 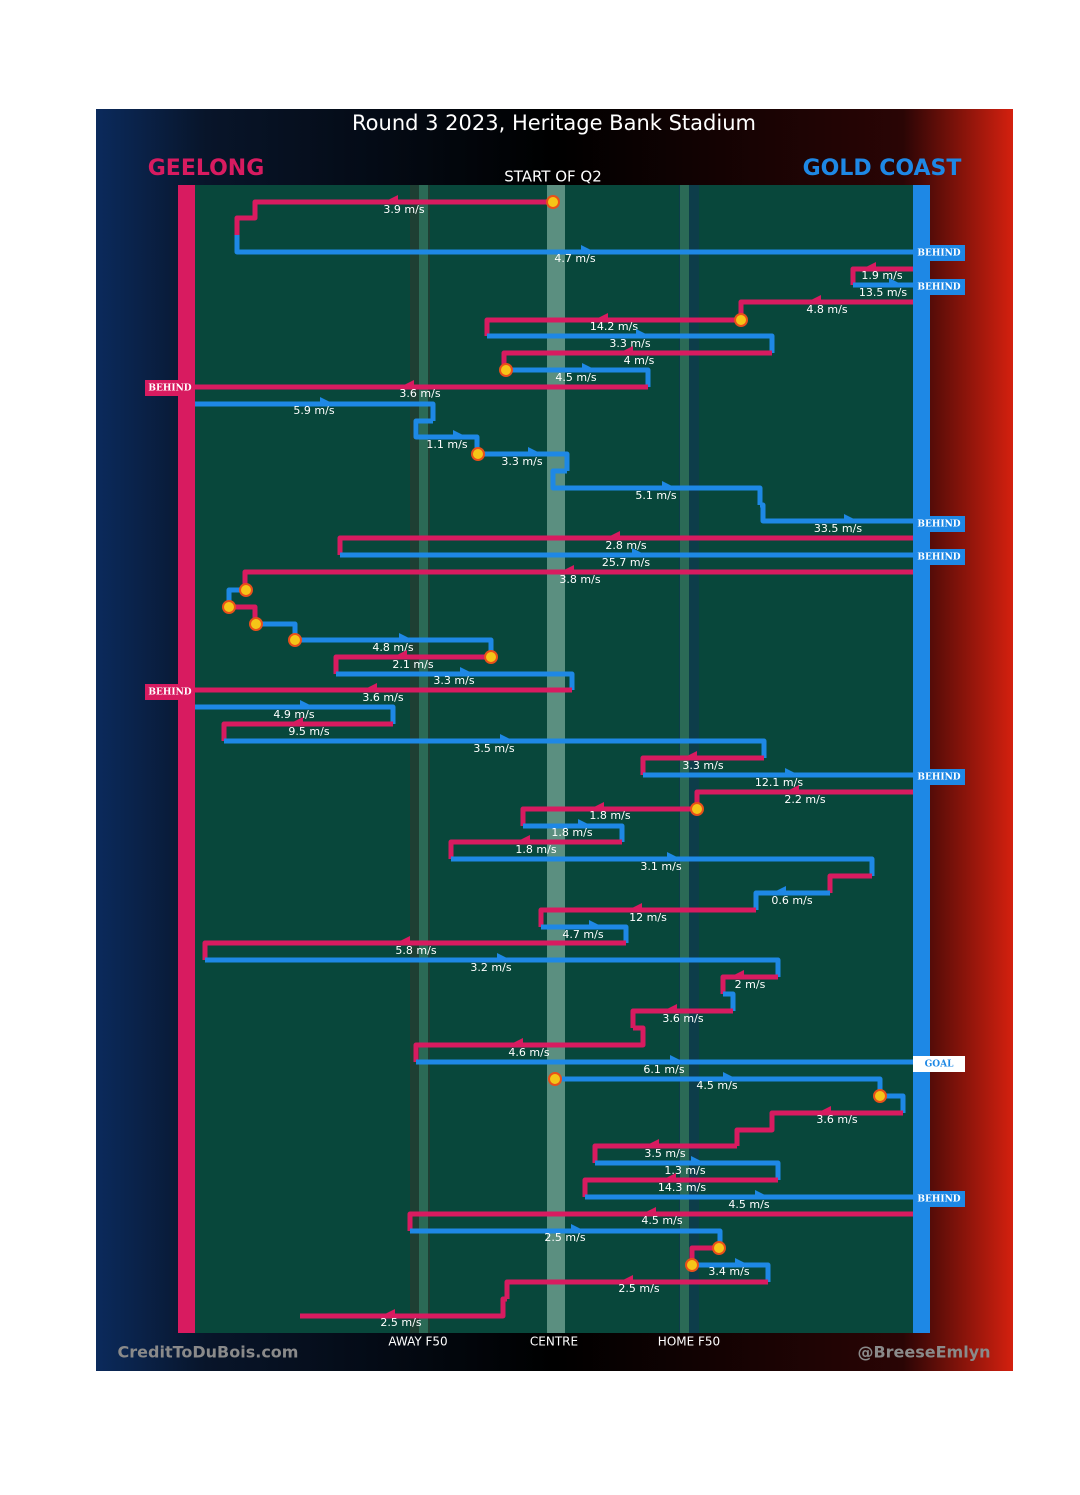 I want to click on speed-label: 12 m/s, so click(x=648, y=917).